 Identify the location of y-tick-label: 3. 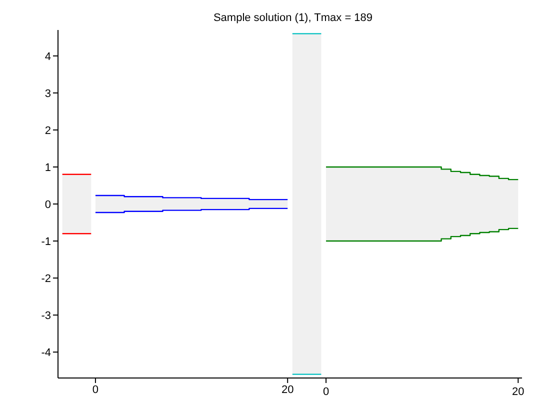
(47, 94).